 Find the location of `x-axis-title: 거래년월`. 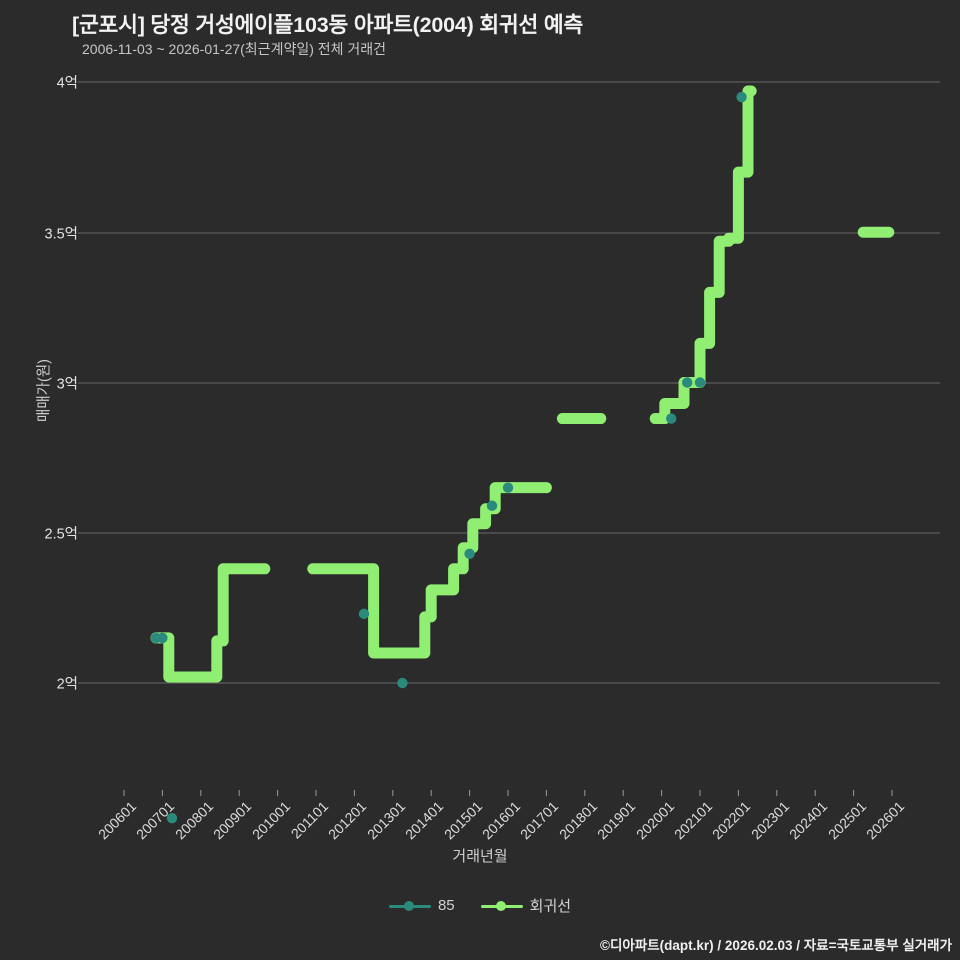

x-axis-title: 거래년월 is located at coordinates (480, 856).